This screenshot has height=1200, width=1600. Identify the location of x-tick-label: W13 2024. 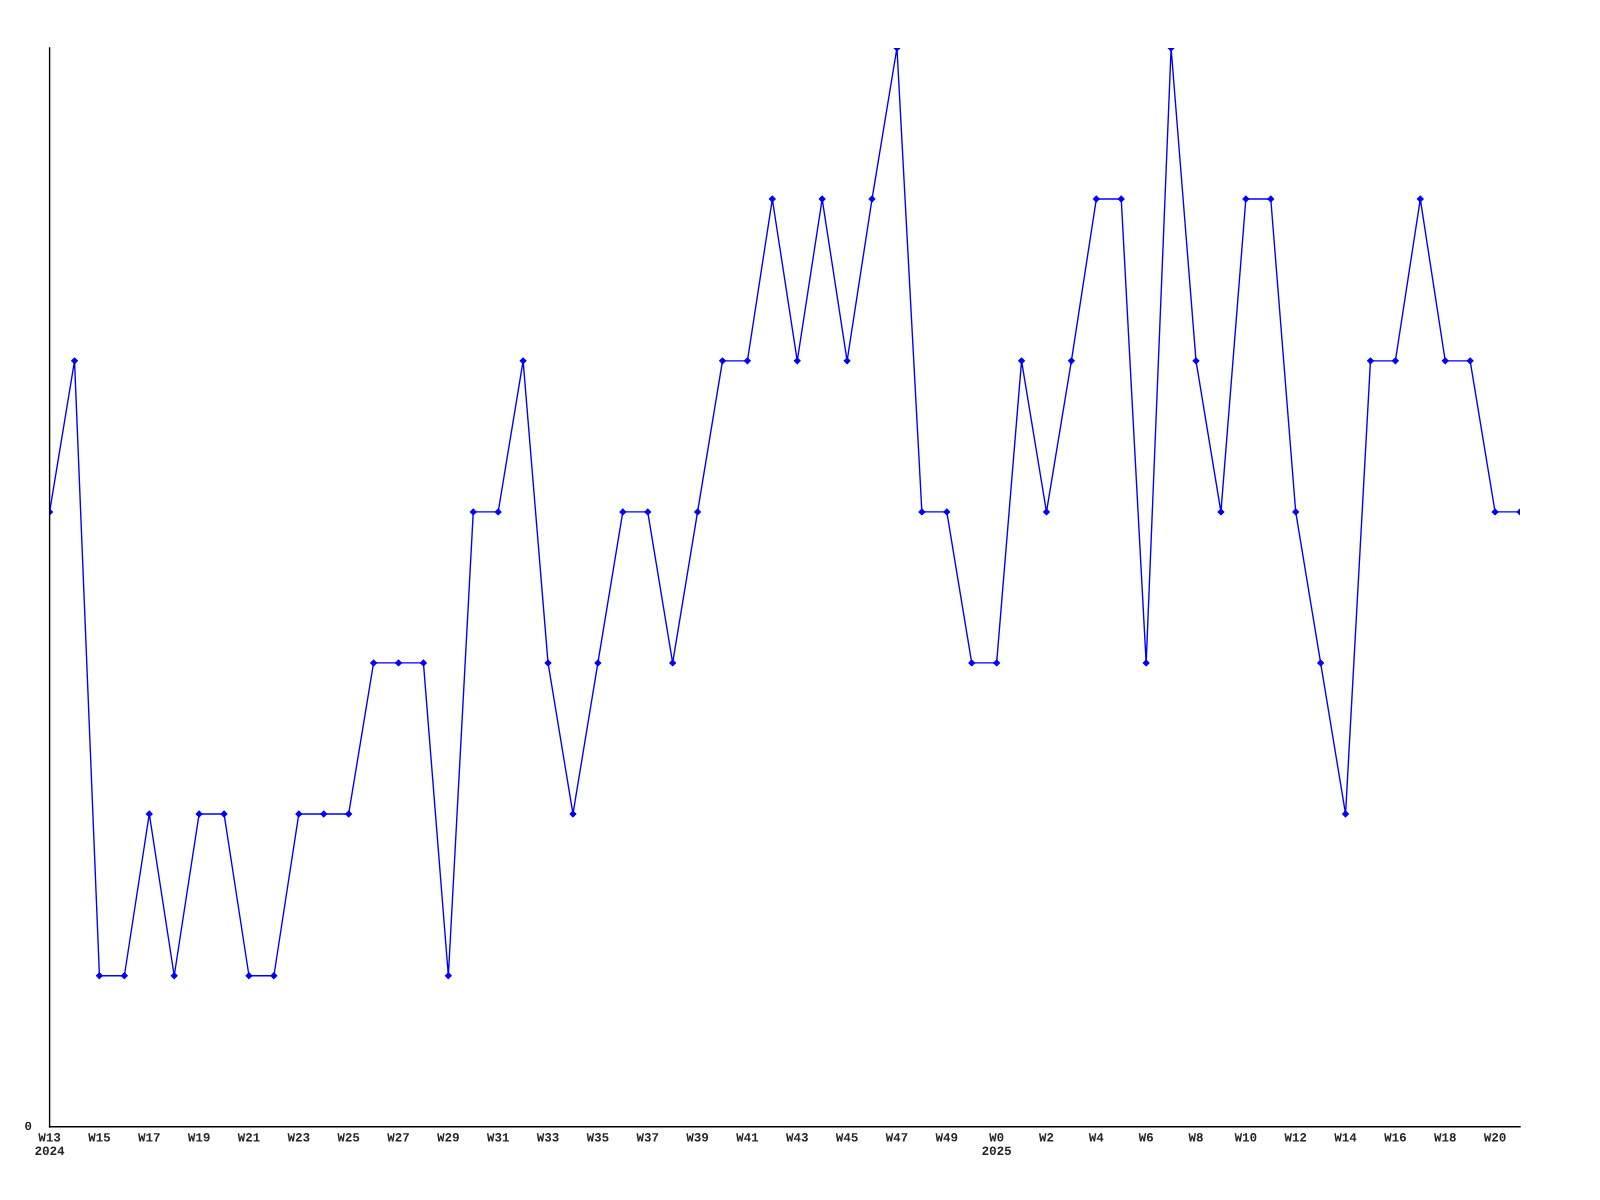
(50, 1144).